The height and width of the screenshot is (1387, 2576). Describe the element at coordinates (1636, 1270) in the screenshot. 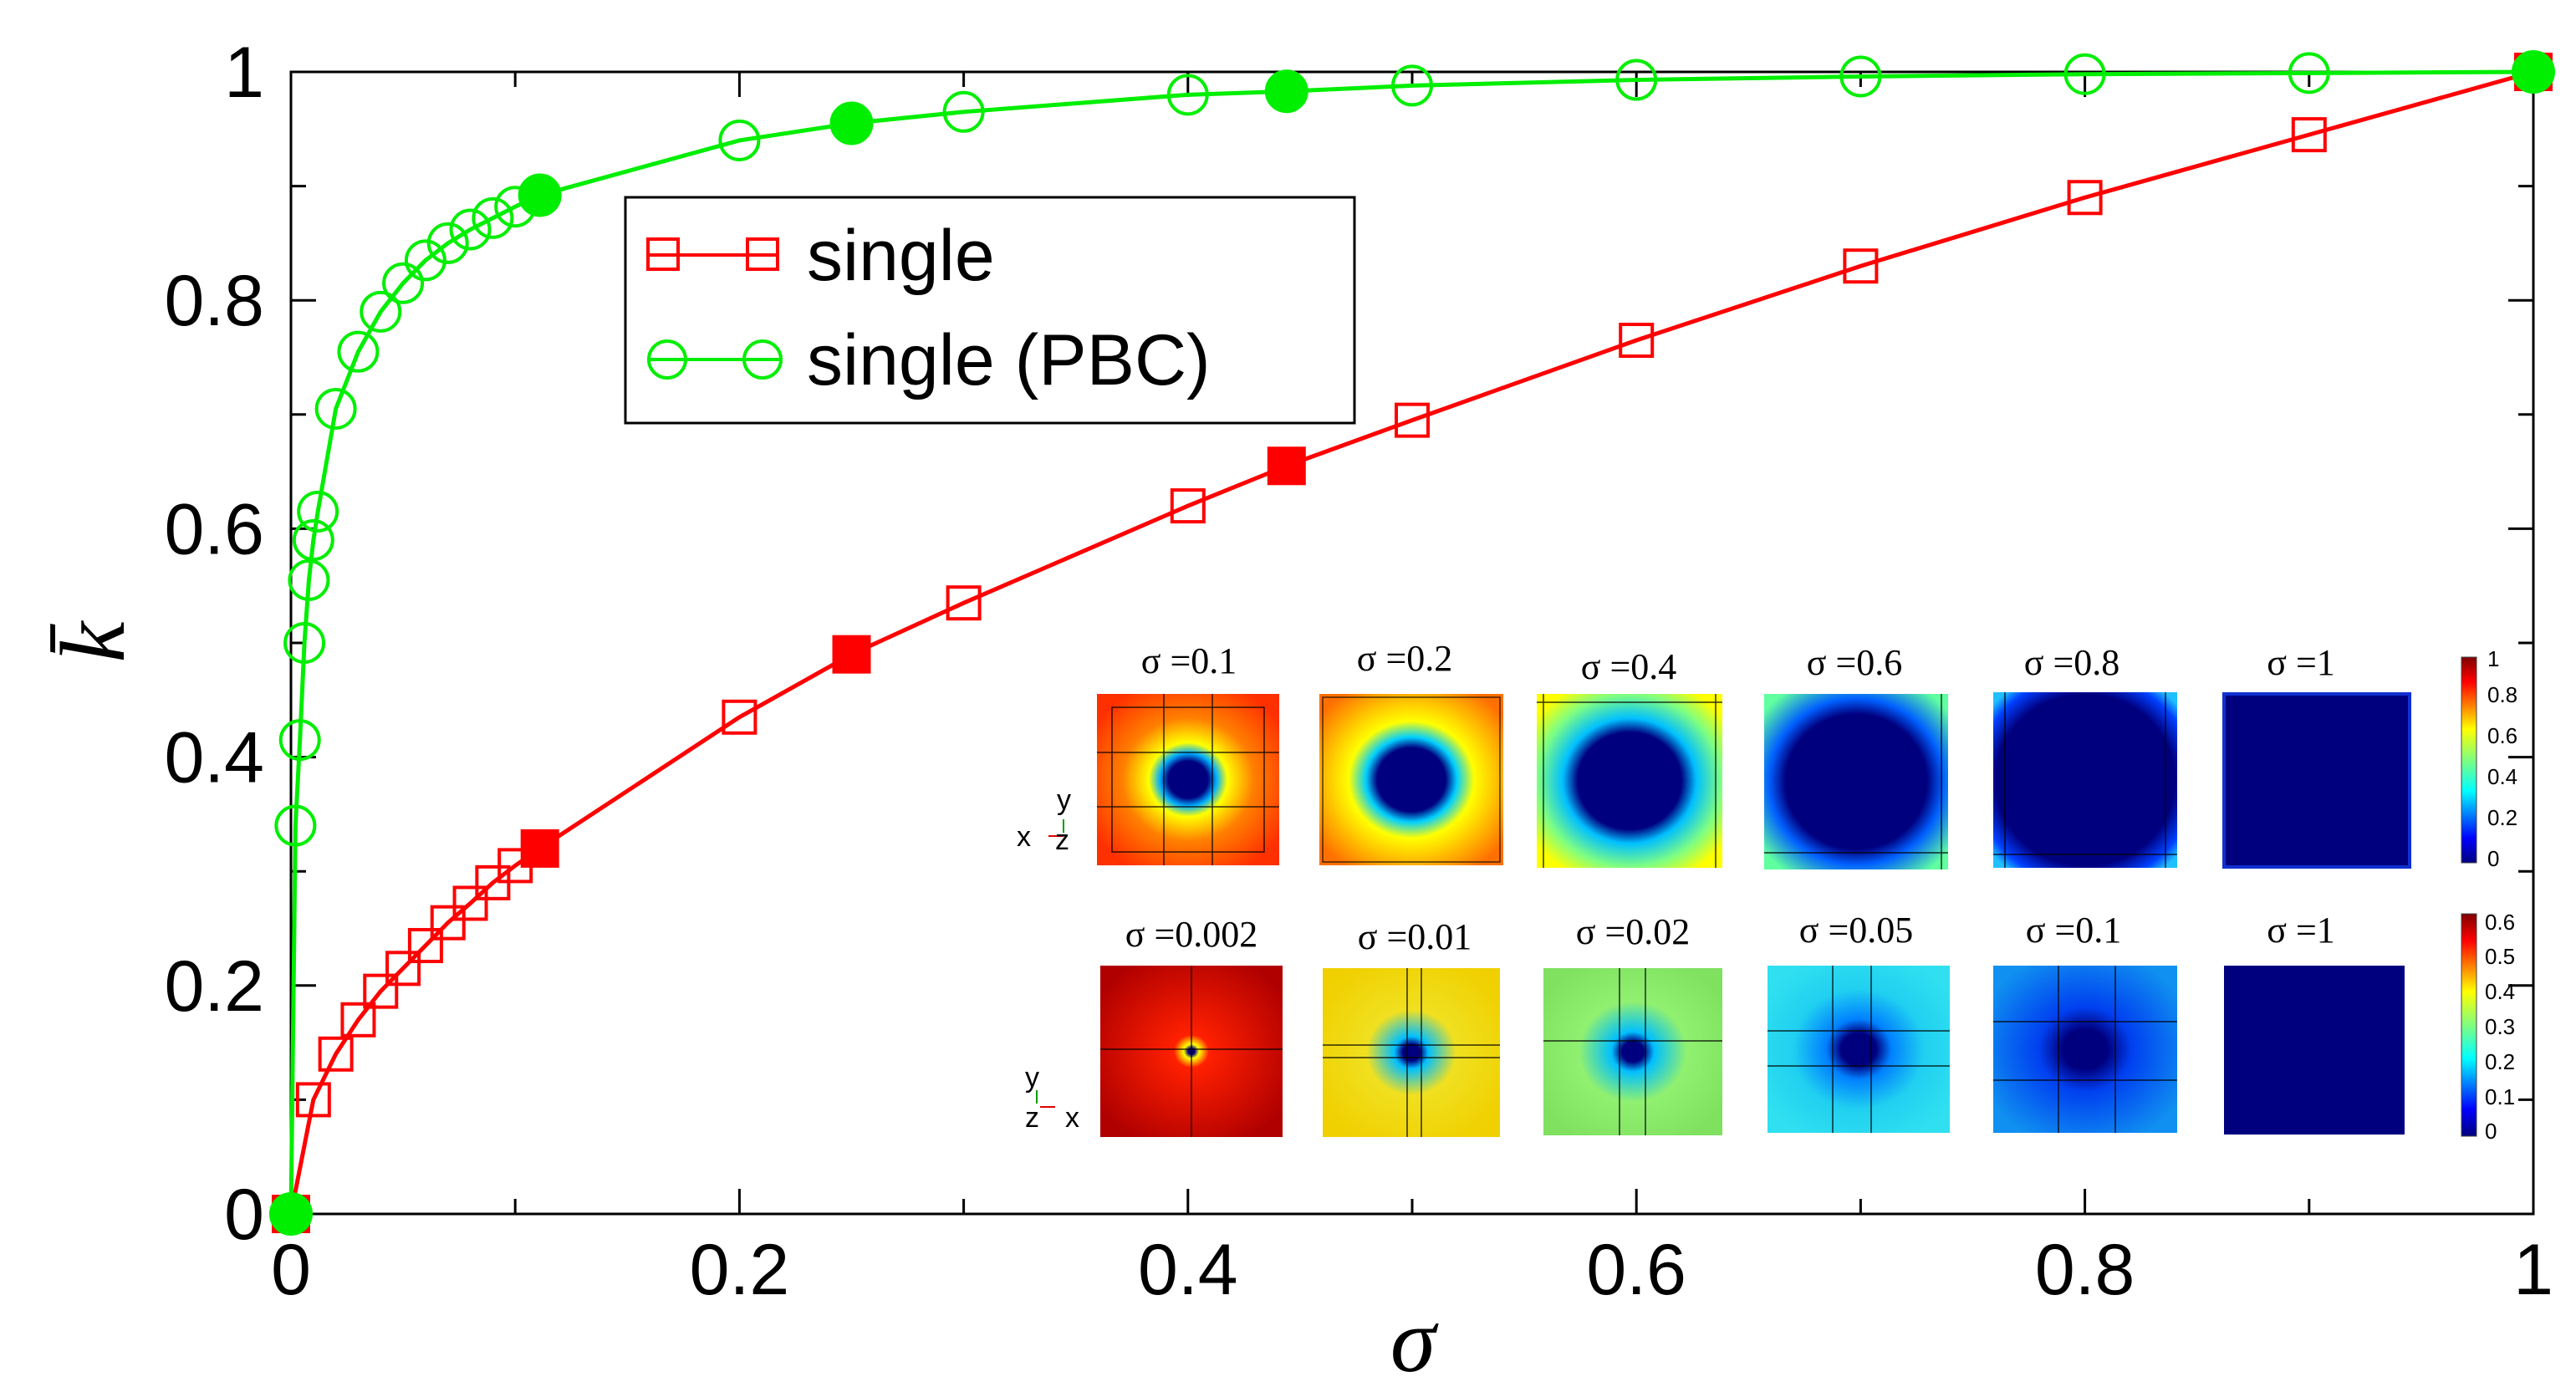

I see `x-tick-label: 0.6` at that location.